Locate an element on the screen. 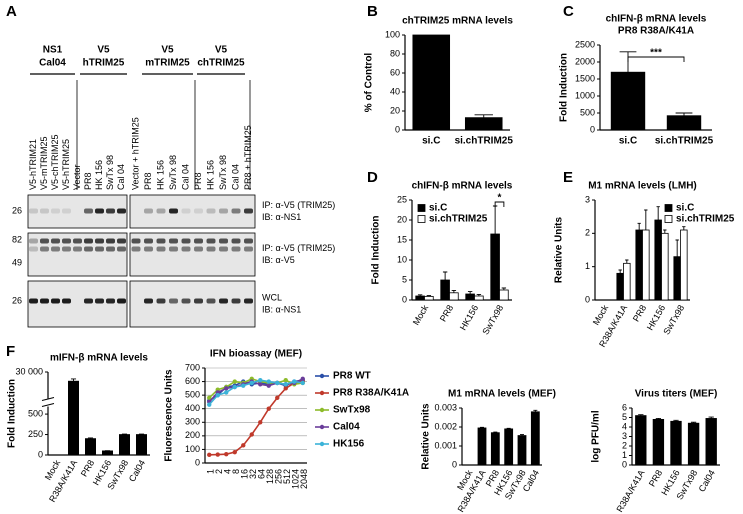 This screenshot has width=743, height=514. lane-label: PR8 + hTRIM25 is located at coordinates (248, 157).